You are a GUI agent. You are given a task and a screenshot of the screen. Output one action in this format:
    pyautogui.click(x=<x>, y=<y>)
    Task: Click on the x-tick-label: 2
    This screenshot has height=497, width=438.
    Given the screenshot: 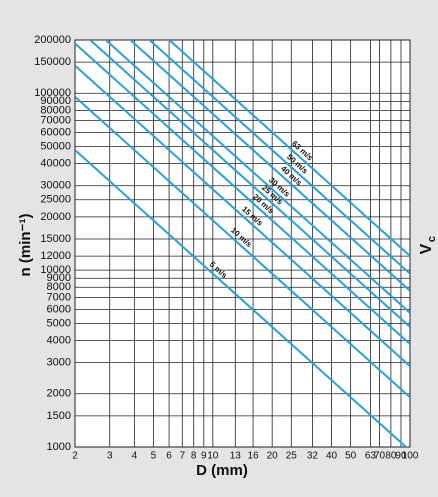 What is the action you would take?
    pyautogui.click(x=75, y=456)
    